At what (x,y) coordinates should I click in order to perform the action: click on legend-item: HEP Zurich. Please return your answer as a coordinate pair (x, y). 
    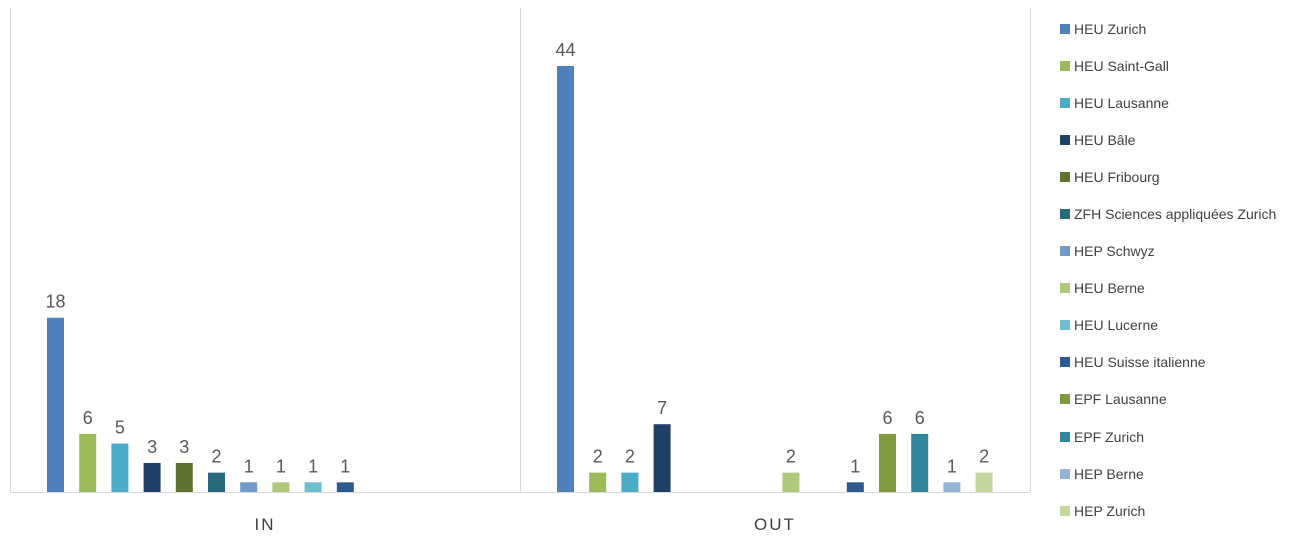
    Looking at the image, I should click on (1186, 510).